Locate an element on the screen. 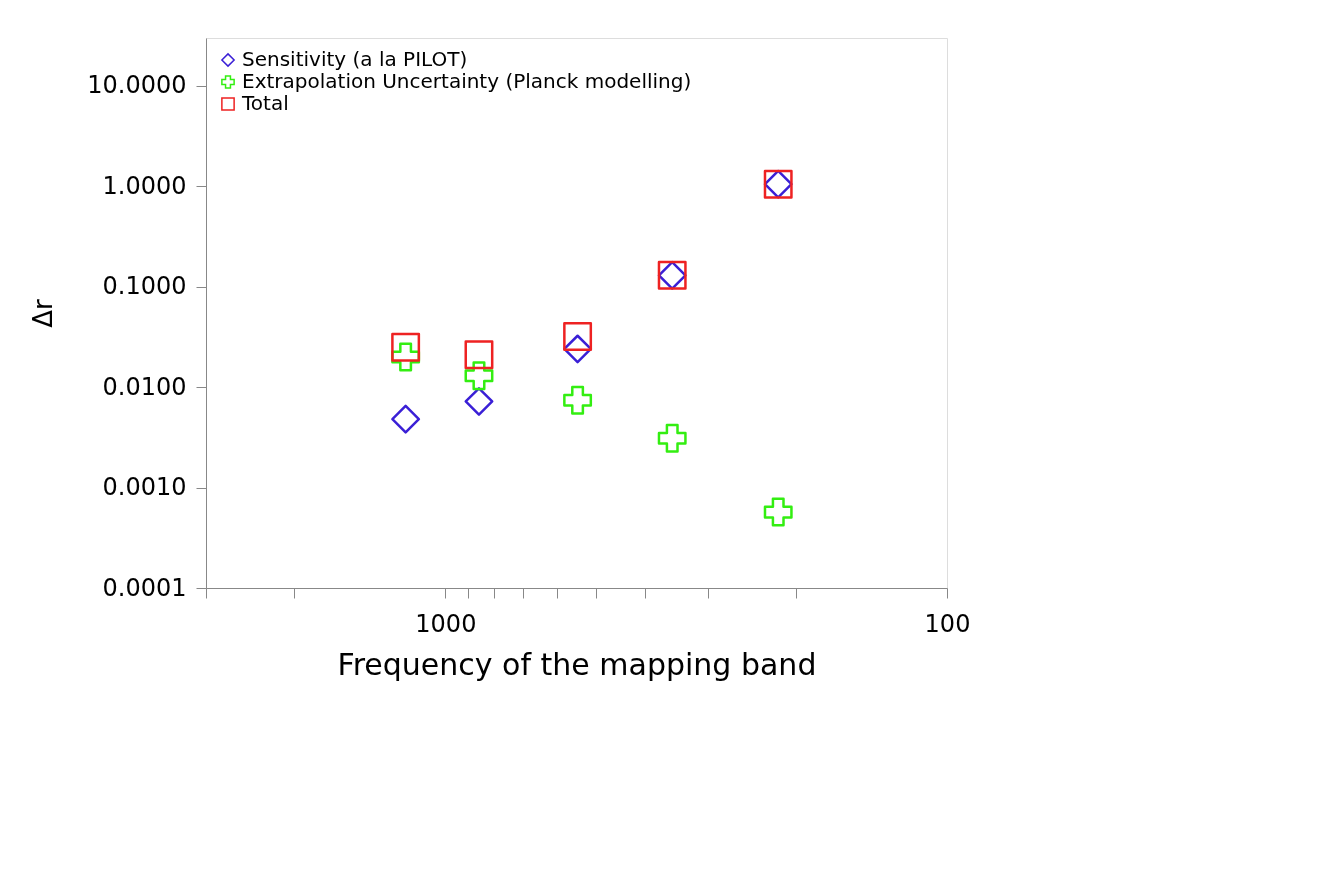 Image resolution: width=1339 pixels, height=892 pixels. x-axis-title: Frequency of the mapping band is located at coordinates (577, 664).